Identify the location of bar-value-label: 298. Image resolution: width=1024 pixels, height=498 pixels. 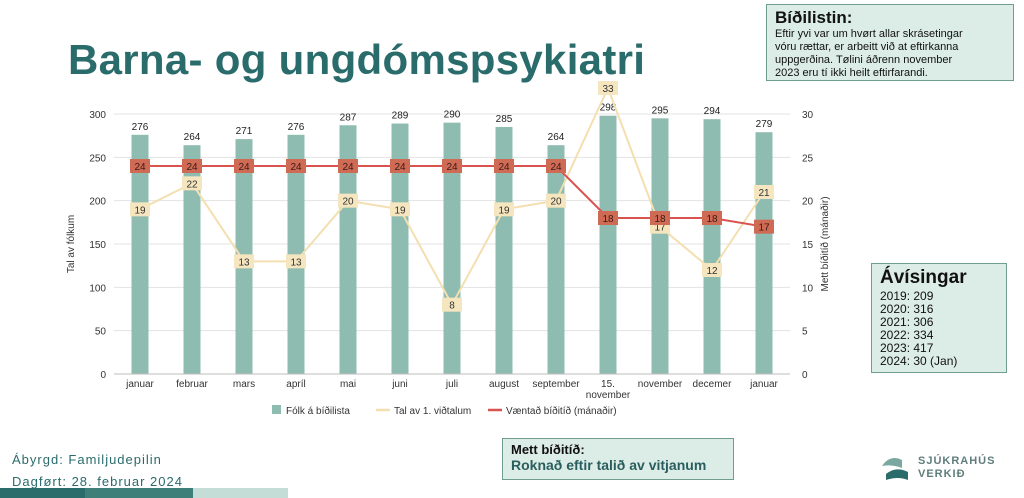
(608, 108).